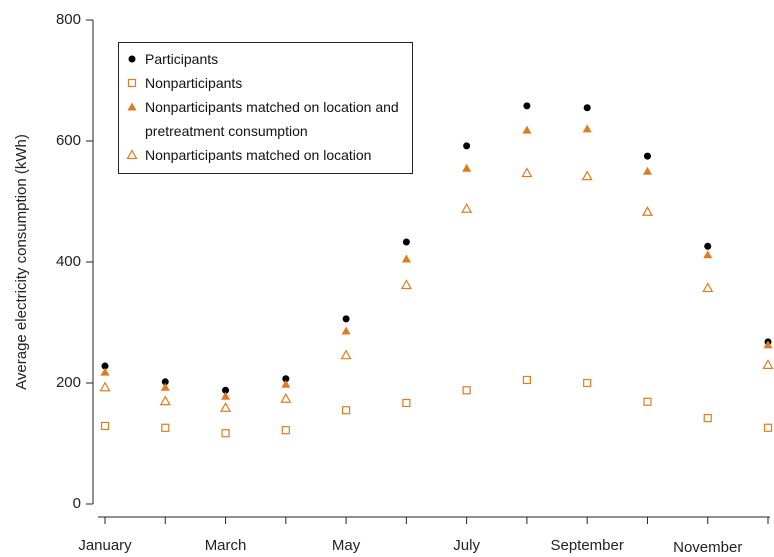 This screenshot has width=774, height=557. What do you see at coordinates (466, 545) in the screenshot?
I see `x-tick-label: July` at bounding box center [466, 545].